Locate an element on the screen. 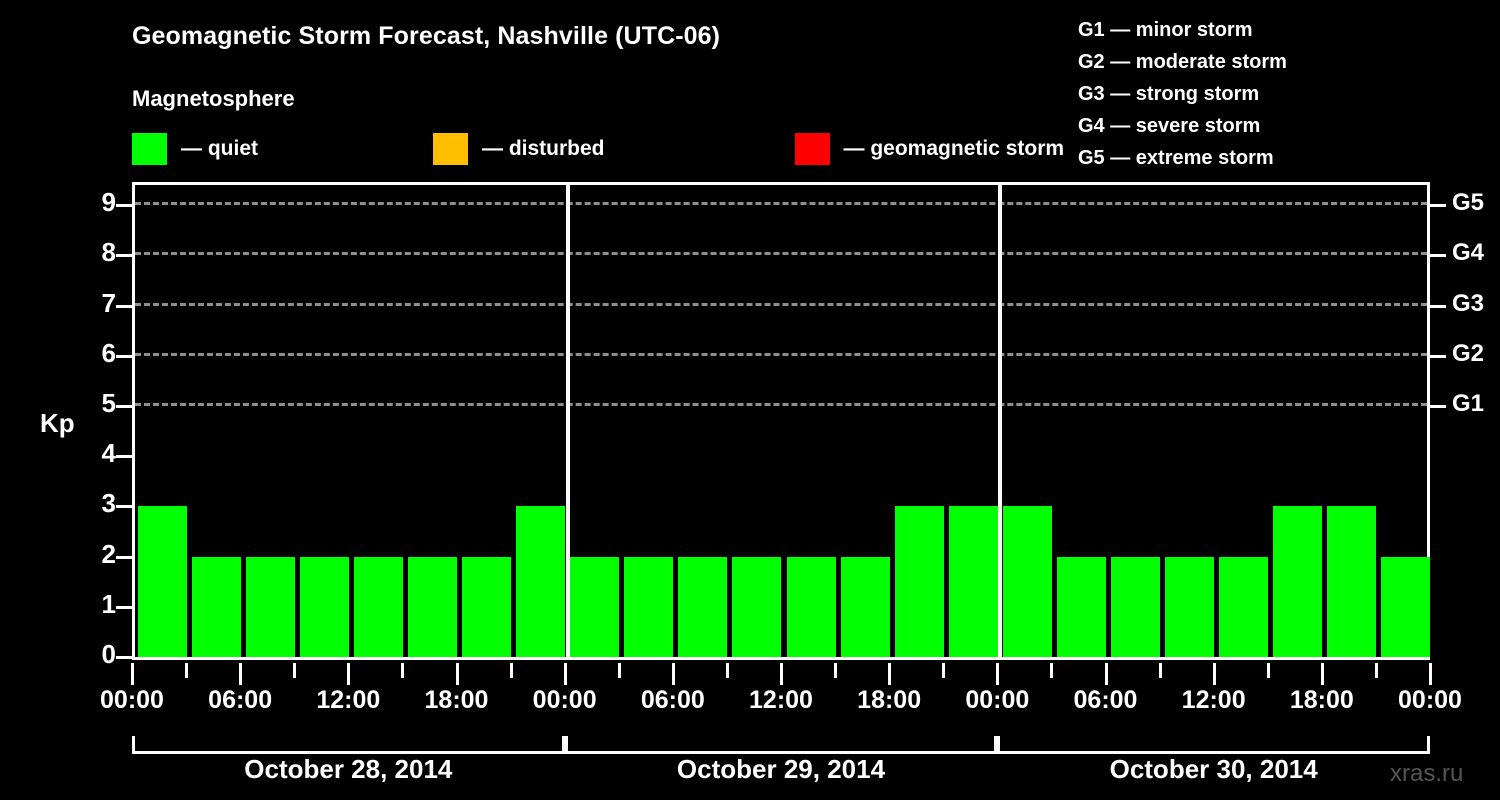 The height and width of the screenshot is (800, 1500). g-tick-mark-G4 is located at coordinates (1438, 256).